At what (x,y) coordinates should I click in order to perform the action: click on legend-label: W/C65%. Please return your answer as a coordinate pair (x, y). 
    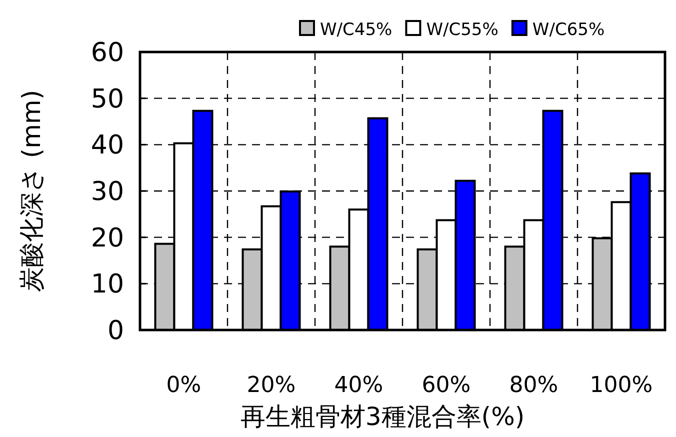
    Looking at the image, I should click on (568, 30).